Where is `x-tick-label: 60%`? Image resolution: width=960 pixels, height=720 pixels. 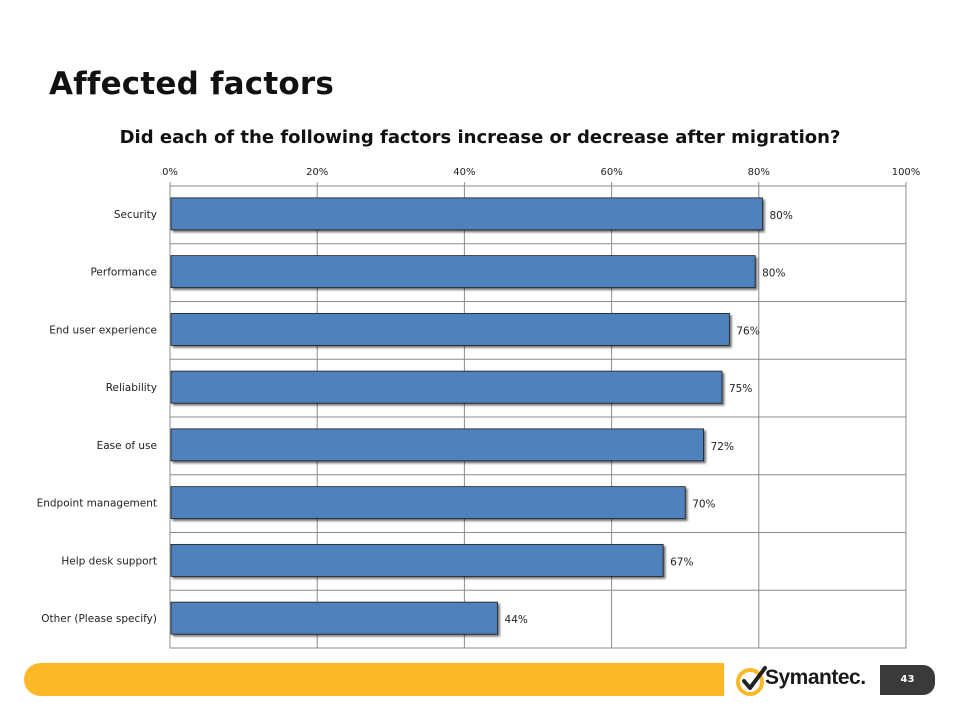 x-tick-label: 60% is located at coordinates (611, 172).